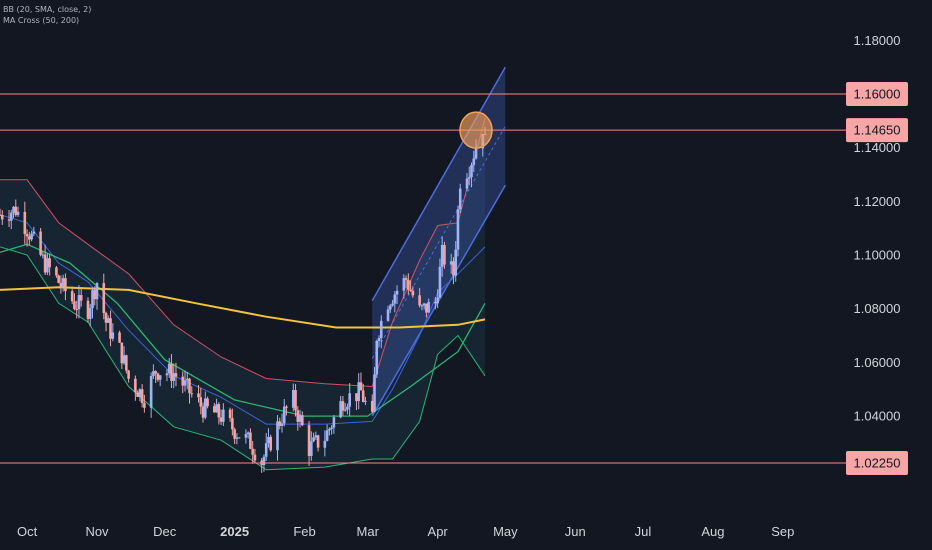  What do you see at coordinates (877, 93) in the screenshot?
I see `level-price-label: 1.16000` at bounding box center [877, 93].